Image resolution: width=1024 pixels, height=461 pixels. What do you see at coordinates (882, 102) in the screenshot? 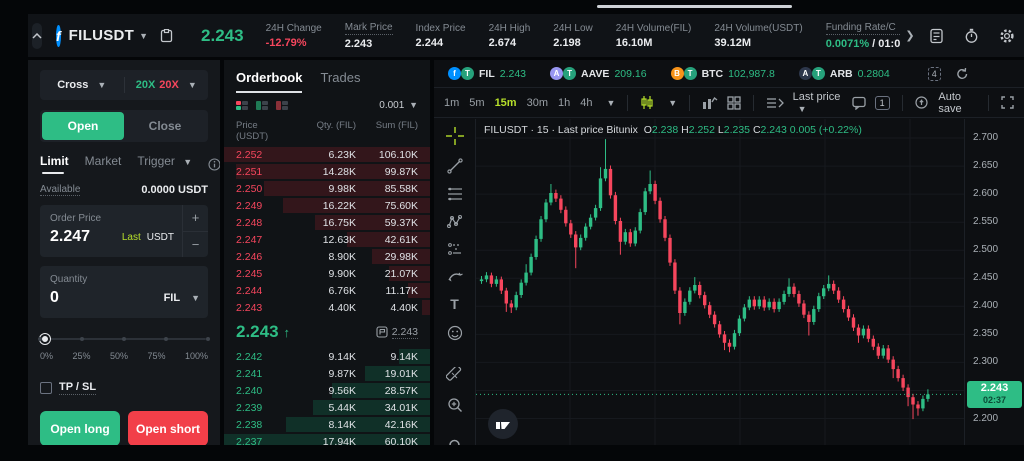
I see `chart-count-box: 1` at bounding box center [882, 102].